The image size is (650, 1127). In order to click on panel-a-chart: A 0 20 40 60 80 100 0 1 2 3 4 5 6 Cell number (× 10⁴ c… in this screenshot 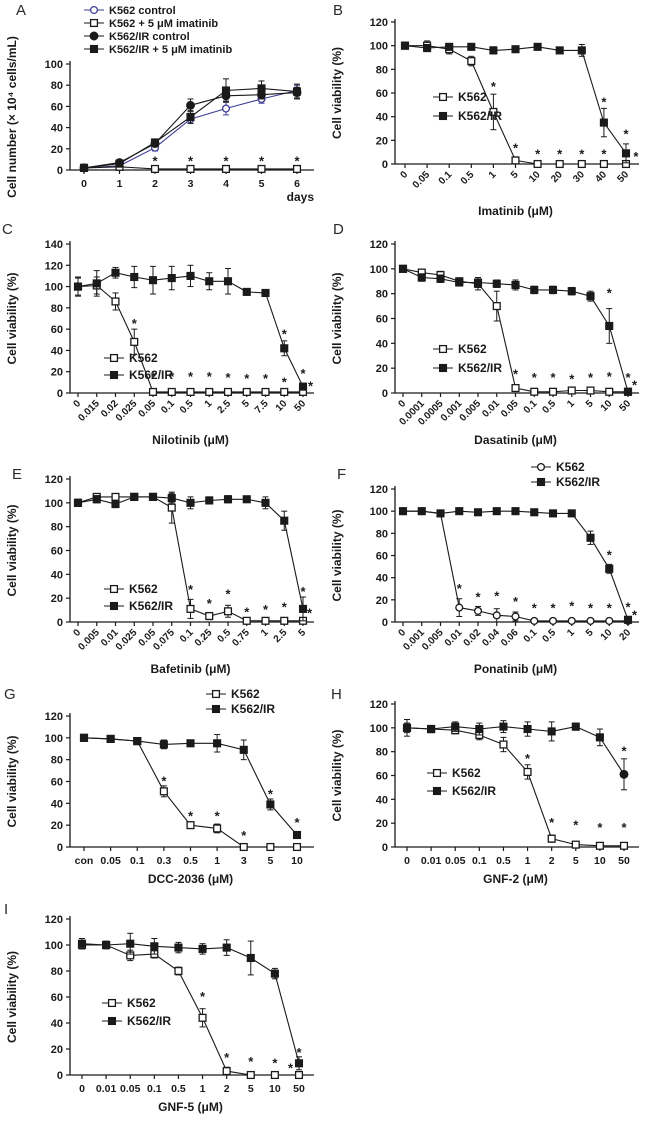, I will do `click(159, 103)`.